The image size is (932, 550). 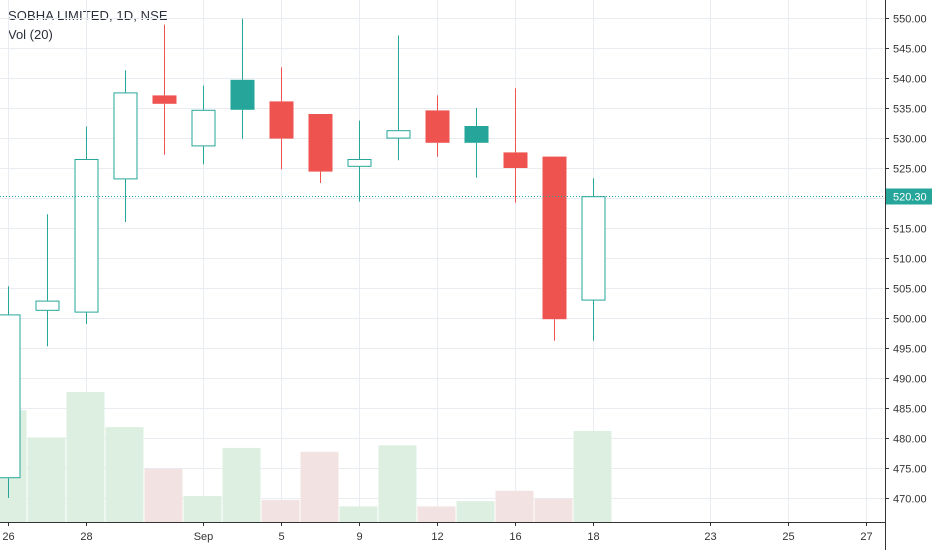 What do you see at coordinates (593, 537) in the screenshot?
I see `time-tick-label: 18` at bounding box center [593, 537].